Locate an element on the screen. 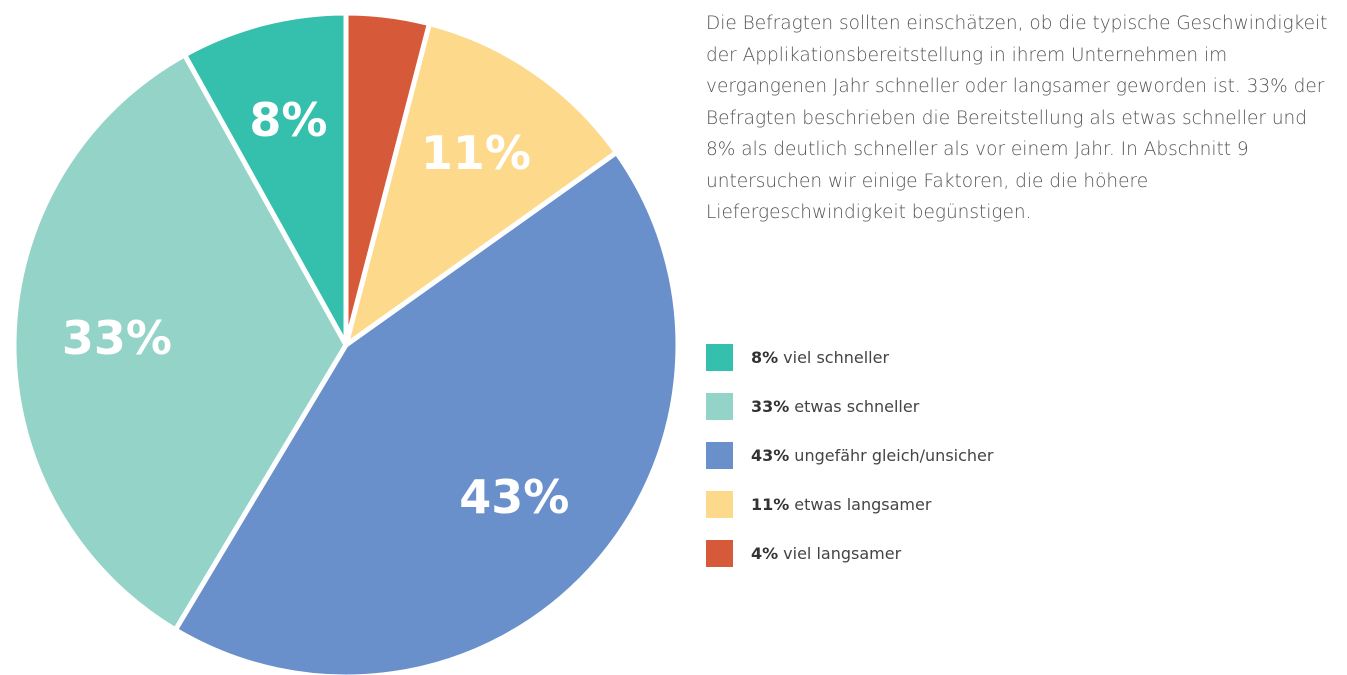  legend-value: 43% is located at coordinates (770, 455).